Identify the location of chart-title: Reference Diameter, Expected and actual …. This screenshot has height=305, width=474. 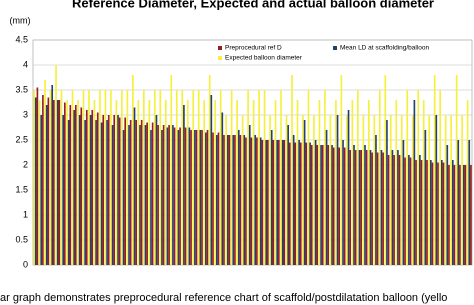
(253, 5).